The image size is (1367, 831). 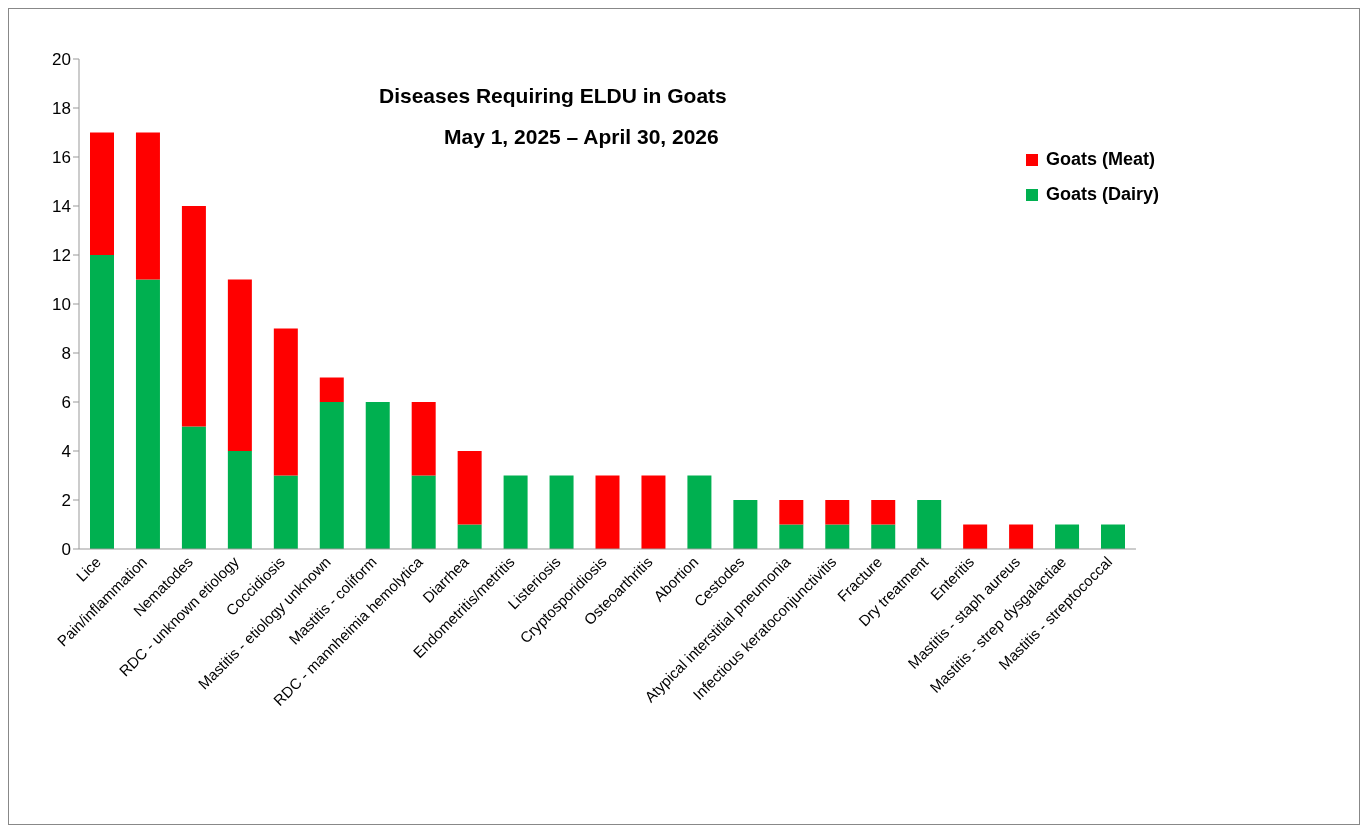 I want to click on y-tick-label: 12, so click(x=61, y=256).